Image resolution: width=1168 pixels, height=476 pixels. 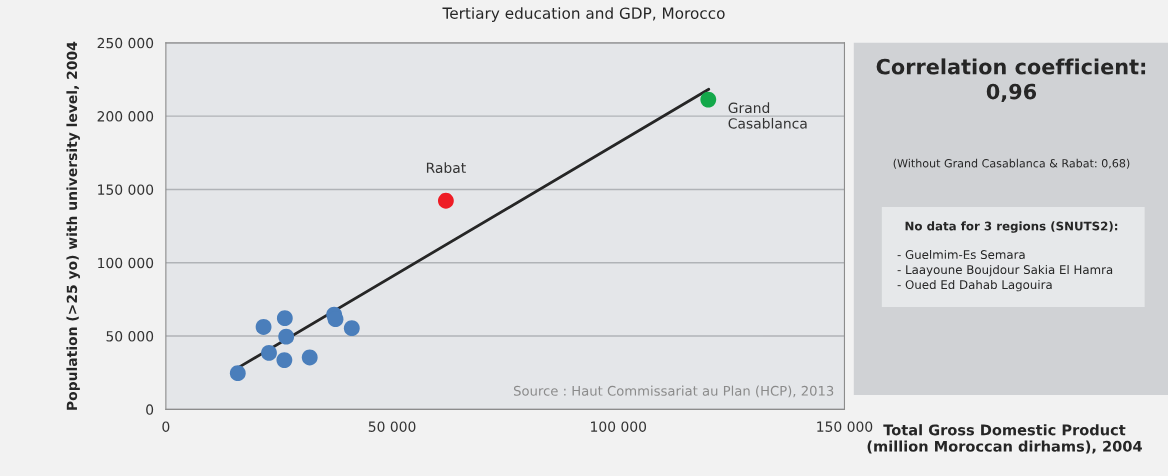 I want to click on series-label: Grand Casablanca, so click(x=767, y=115).